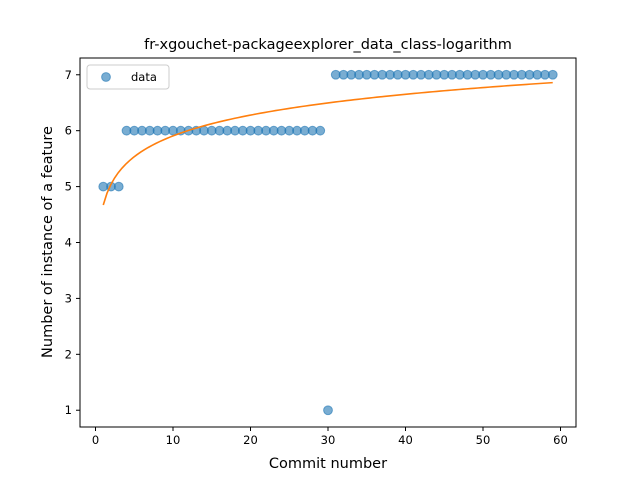  Describe the element at coordinates (68, 75) in the screenshot. I see `y-tick-label: 7` at that location.